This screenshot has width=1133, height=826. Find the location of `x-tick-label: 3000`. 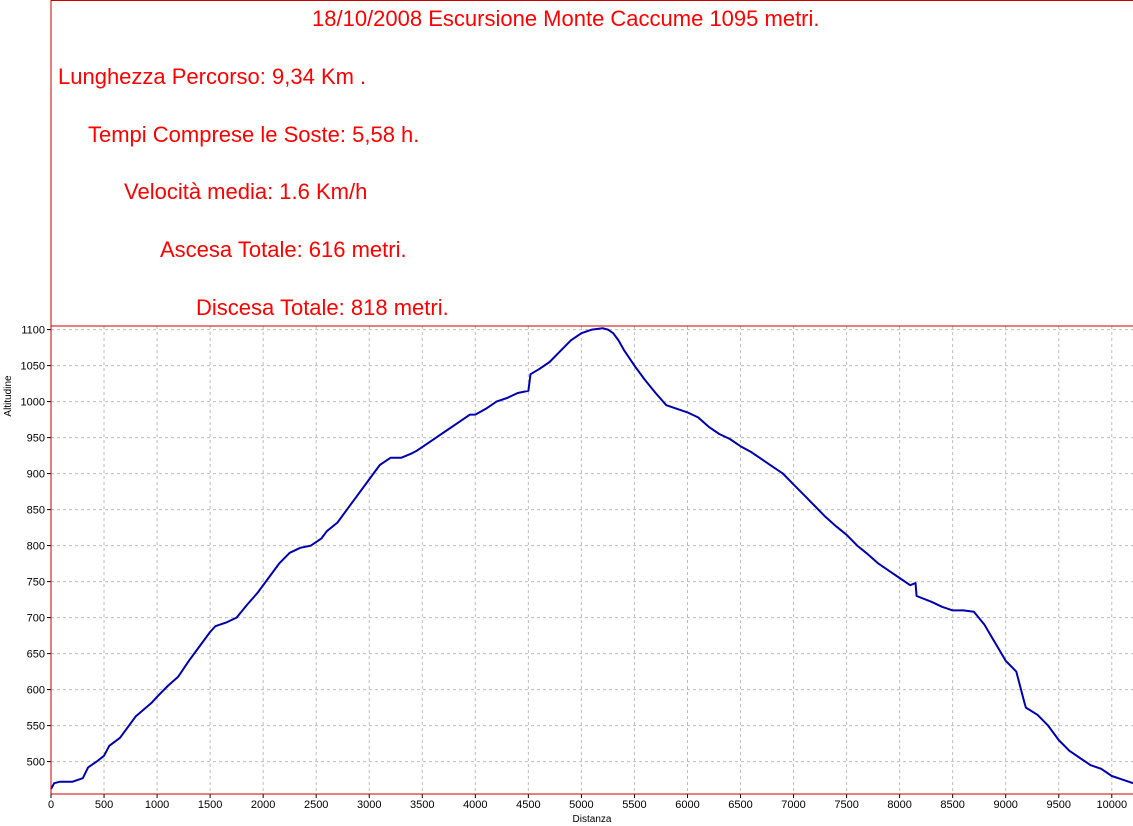

x-tick-label: 3000 is located at coordinates (369, 805).